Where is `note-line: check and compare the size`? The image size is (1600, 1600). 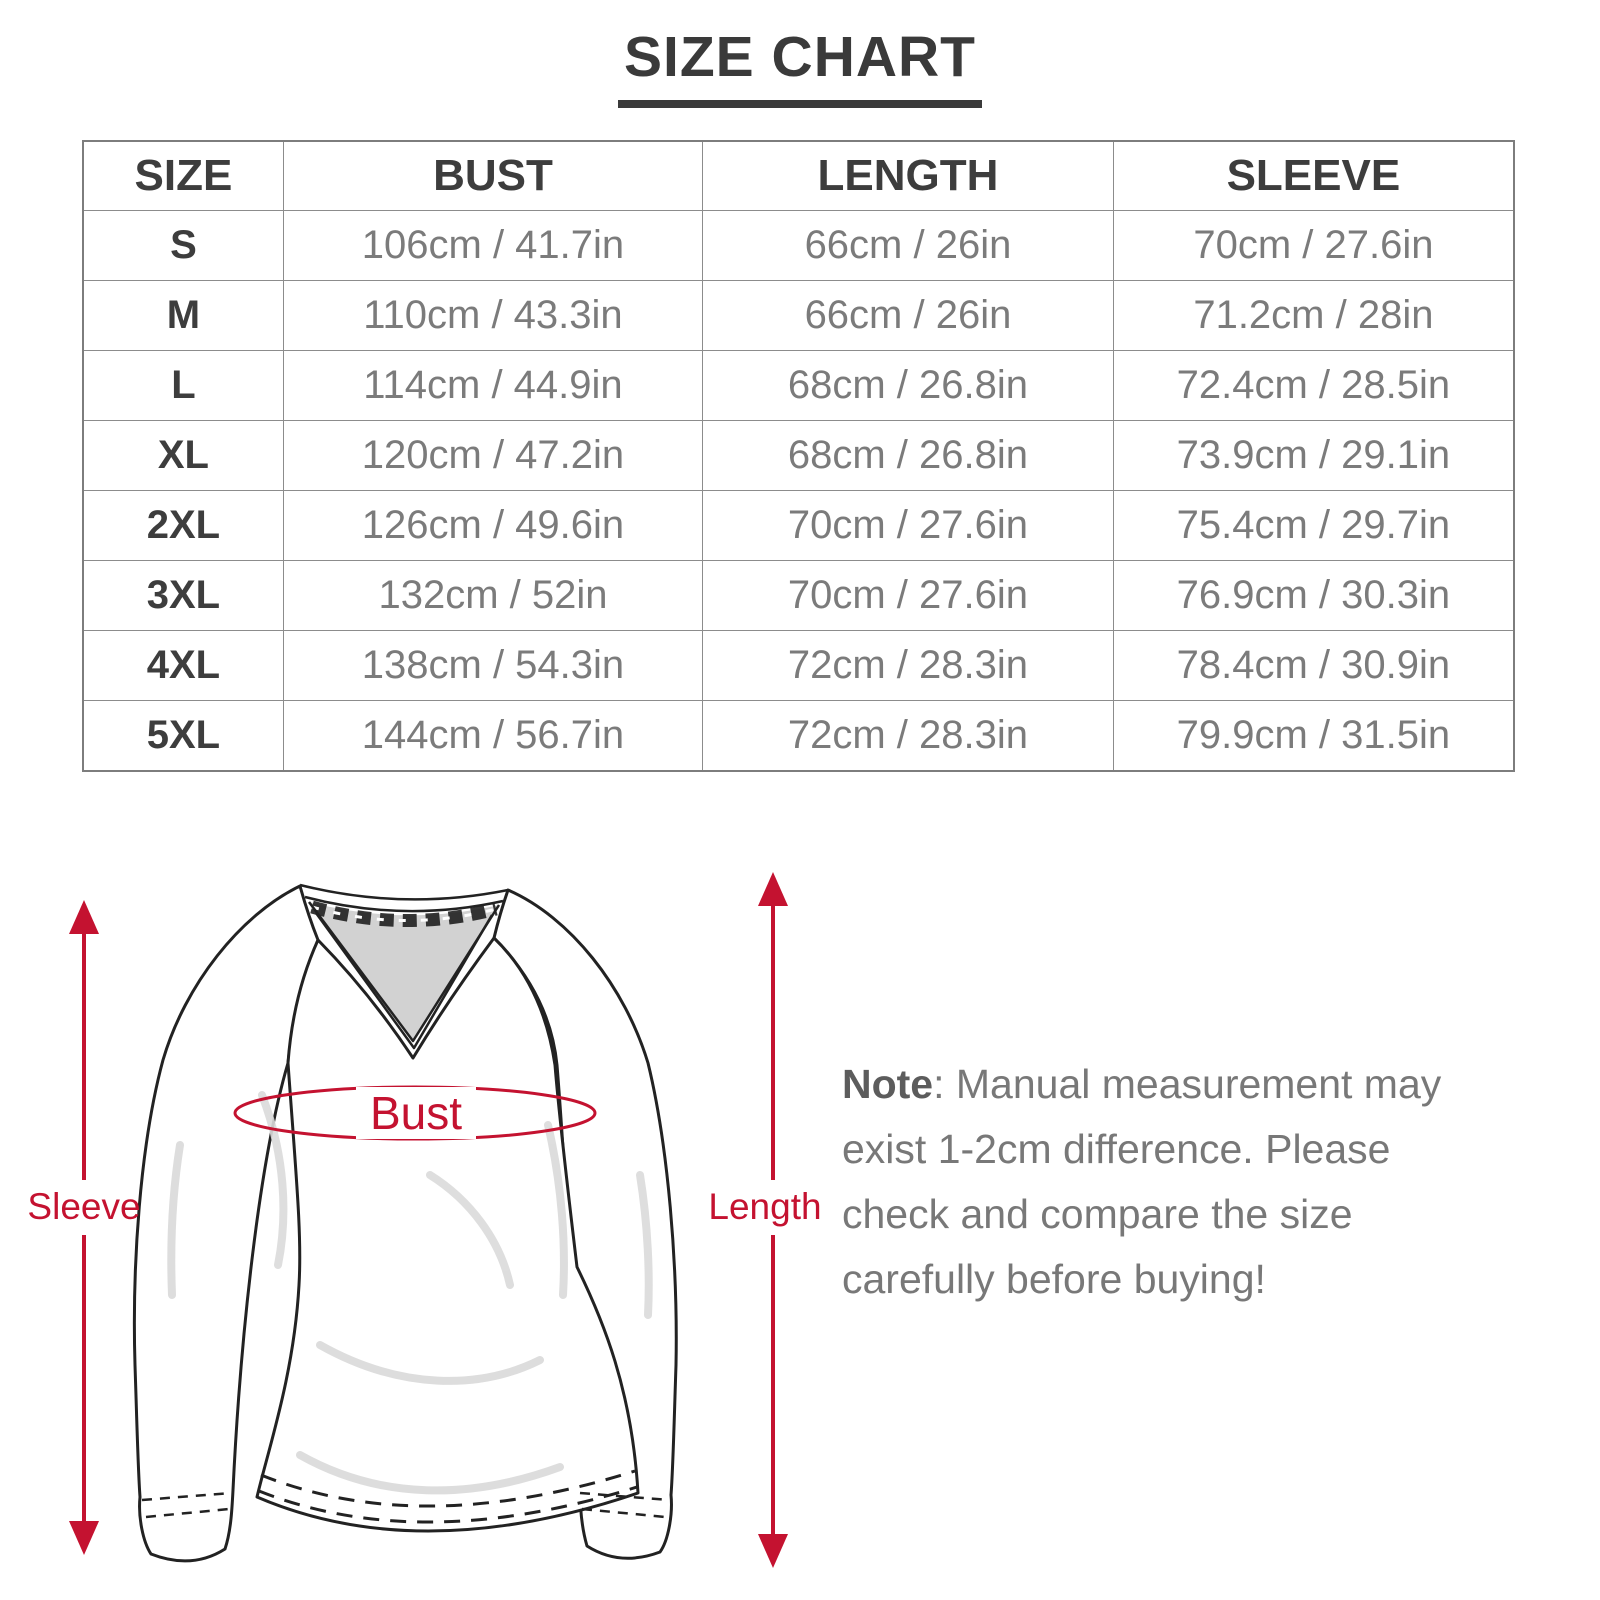 note-line: check and compare the size is located at coordinates (1097, 1214).